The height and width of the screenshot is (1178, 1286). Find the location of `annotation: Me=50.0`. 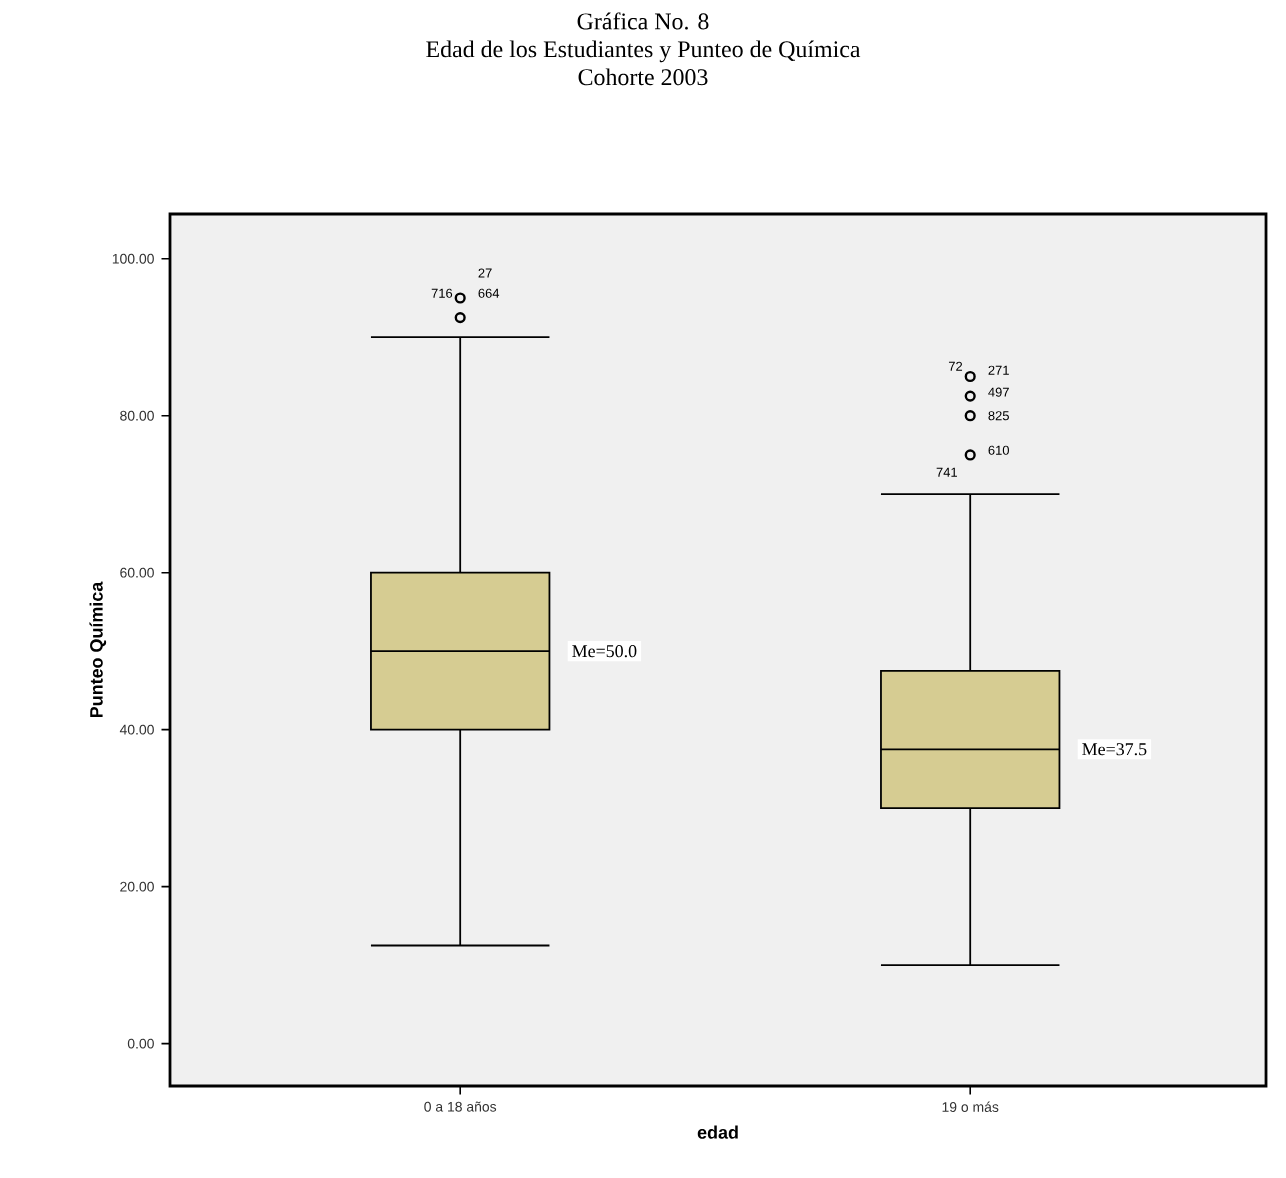

annotation: Me=50.0 is located at coordinates (604, 651).